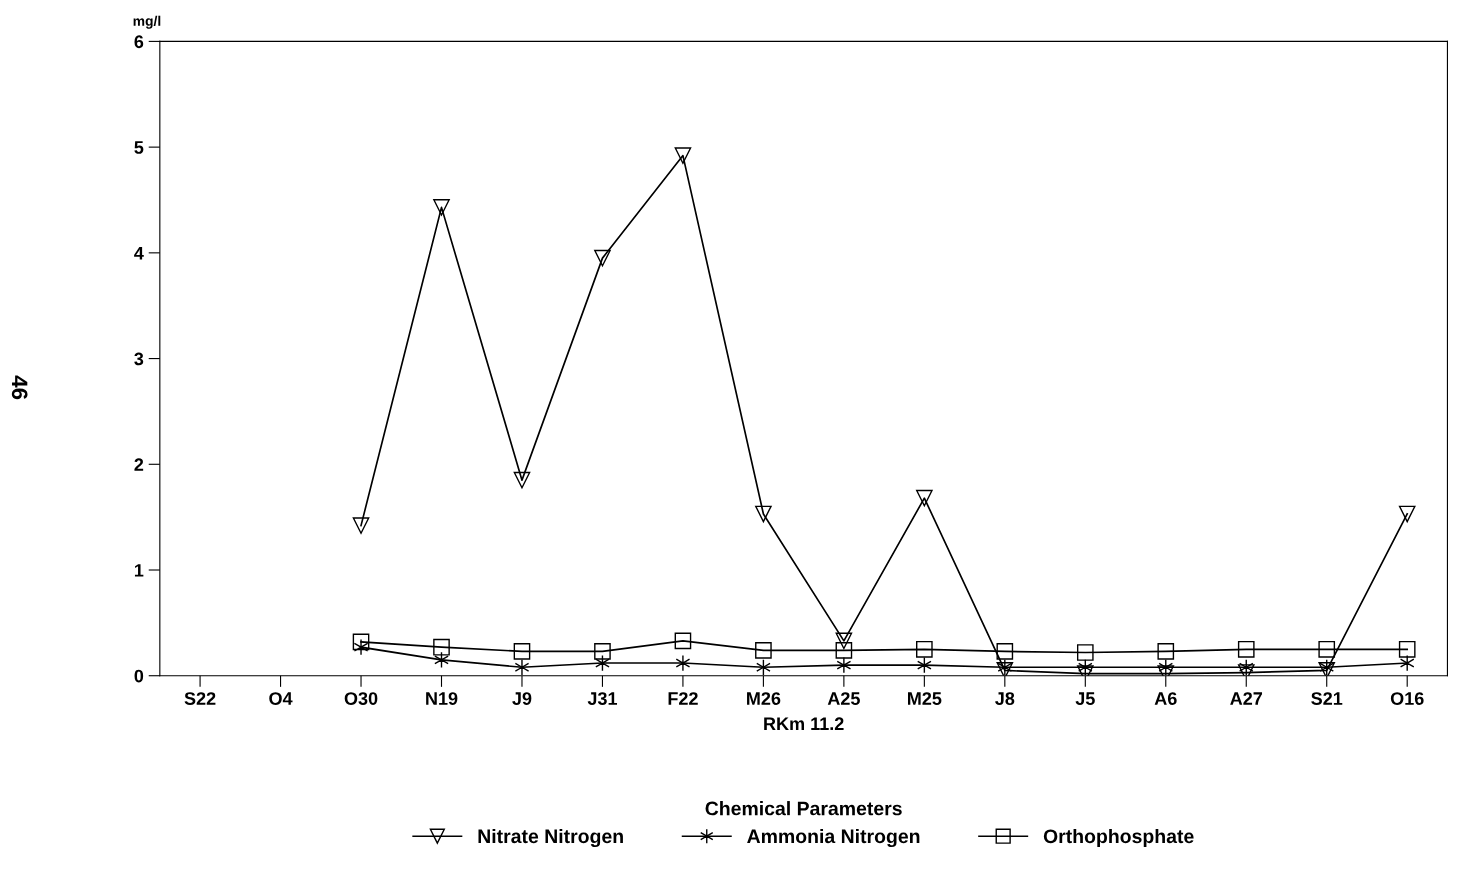  What do you see at coordinates (139, 42) in the screenshot?
I see `y-tick-label: 6` at bounding box center [139, 42].